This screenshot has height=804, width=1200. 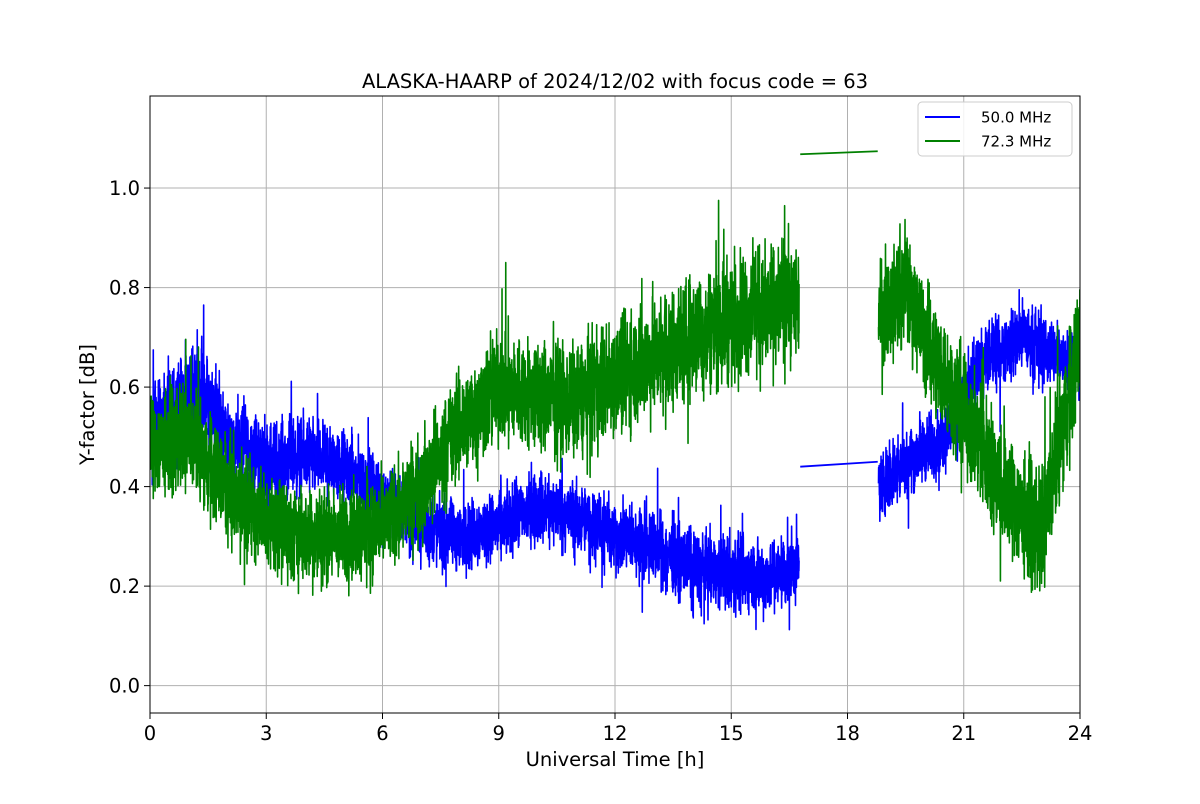 What do you see at coordinates (382, 733) in the screenshot?
I see `x-tick-label: 6` at bounding box center [382, 733].